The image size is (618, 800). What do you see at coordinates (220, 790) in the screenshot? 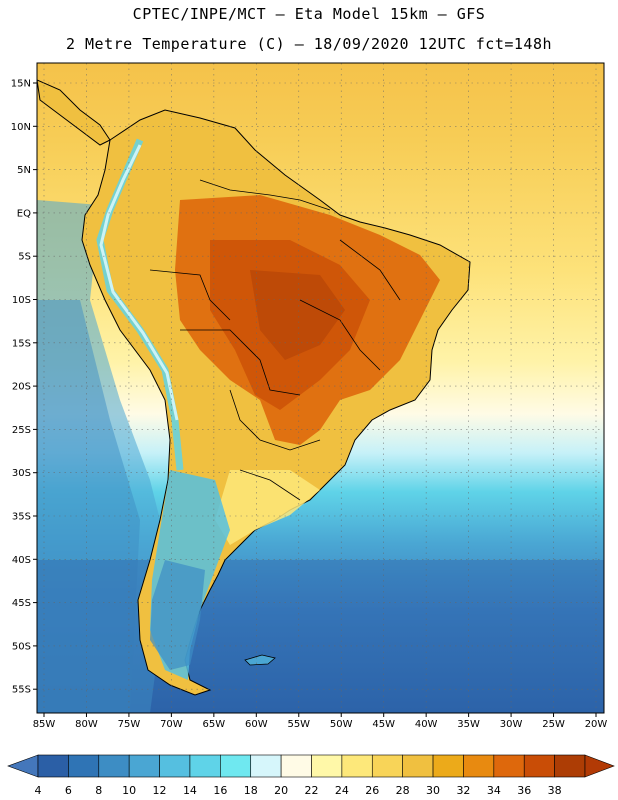
I see `colorbar-label: 16` at bounding box center [220, 790].